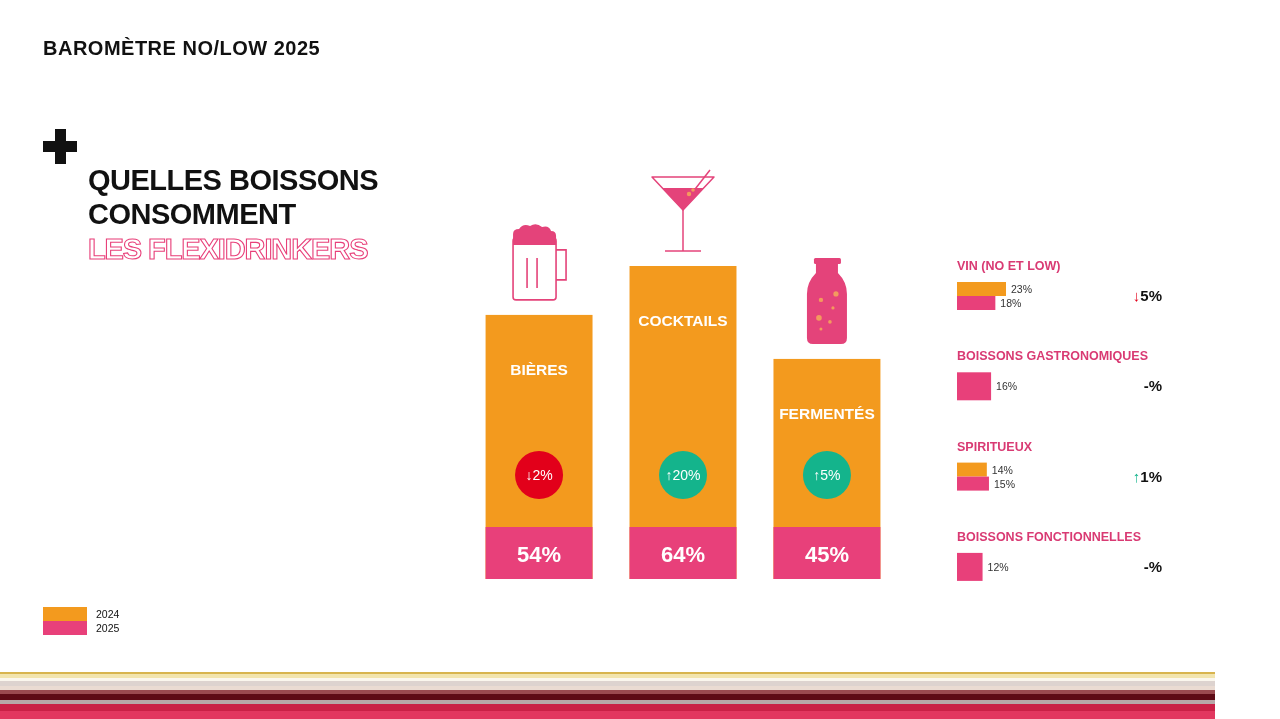  Describe the element at coordinates (1002, 469) in the screenshot. I see `data-label: 14%` at that location.